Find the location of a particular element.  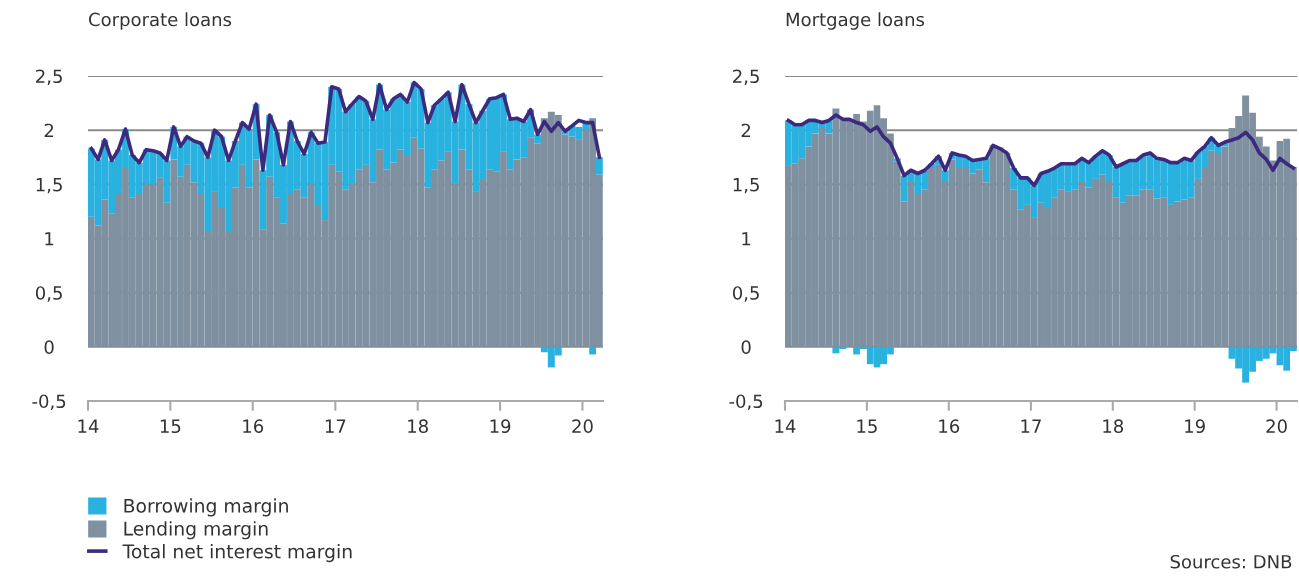

legend-label: Total net interest margin is located at coordinates (237, 553).